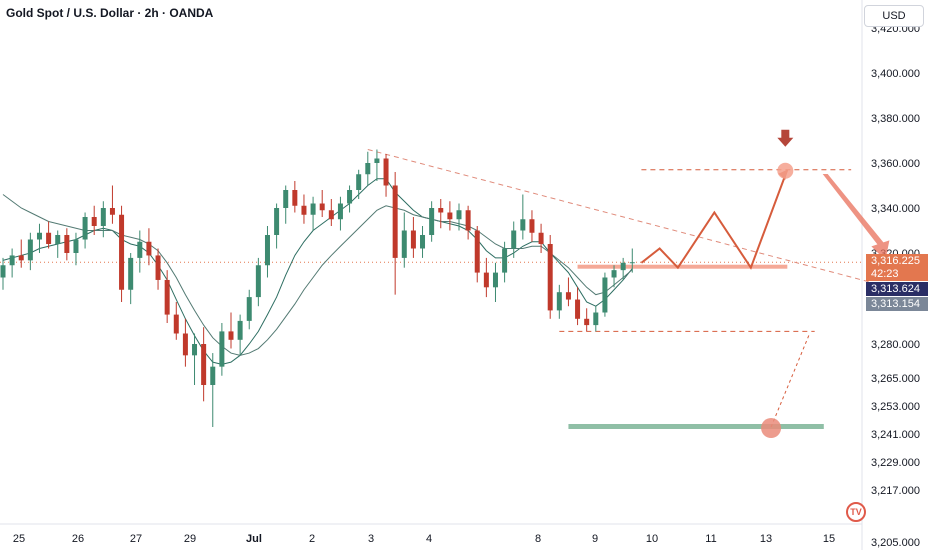  Describe the element at coordinates (254, 539) in the screenshot. I see `x-tick-label: Jul` at that location.